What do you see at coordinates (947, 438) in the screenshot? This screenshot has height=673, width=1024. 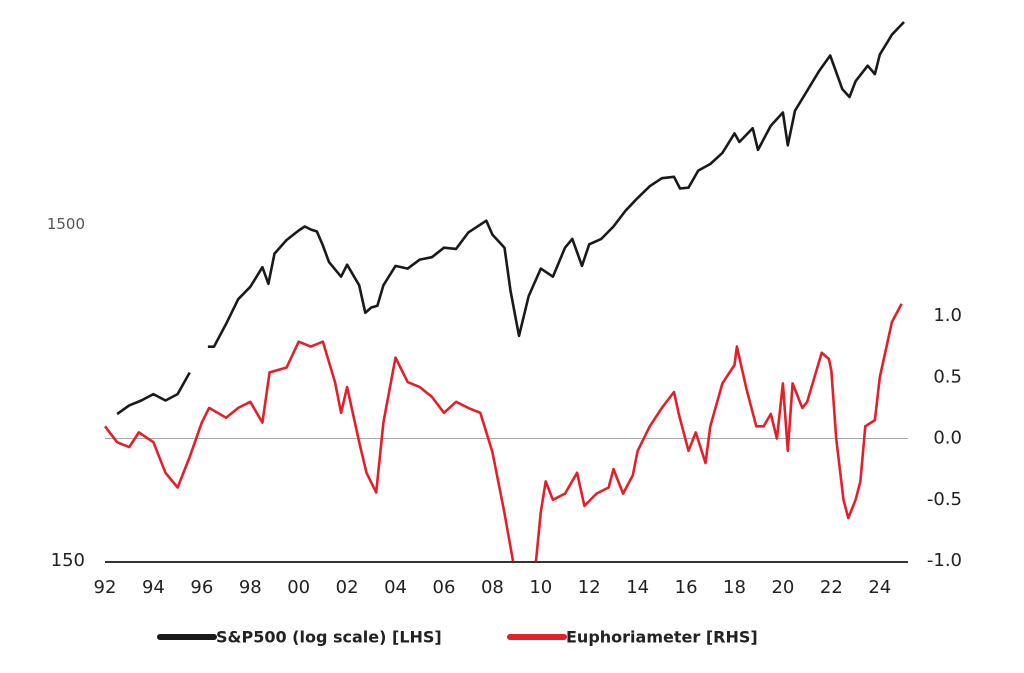 I see `y2-tick-label: 0.0` at bounding box center [947, 438].